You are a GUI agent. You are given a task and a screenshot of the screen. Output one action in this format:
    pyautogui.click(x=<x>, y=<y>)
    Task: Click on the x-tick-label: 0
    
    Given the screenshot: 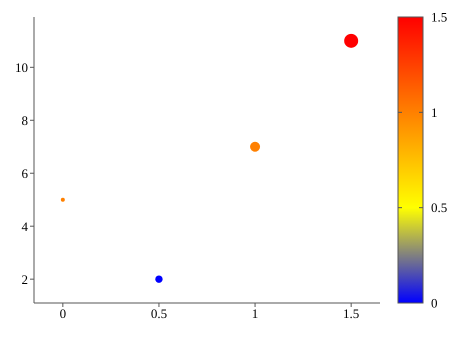 What is the action you would take?
    pyautogui.click(x=63, y=314)
    